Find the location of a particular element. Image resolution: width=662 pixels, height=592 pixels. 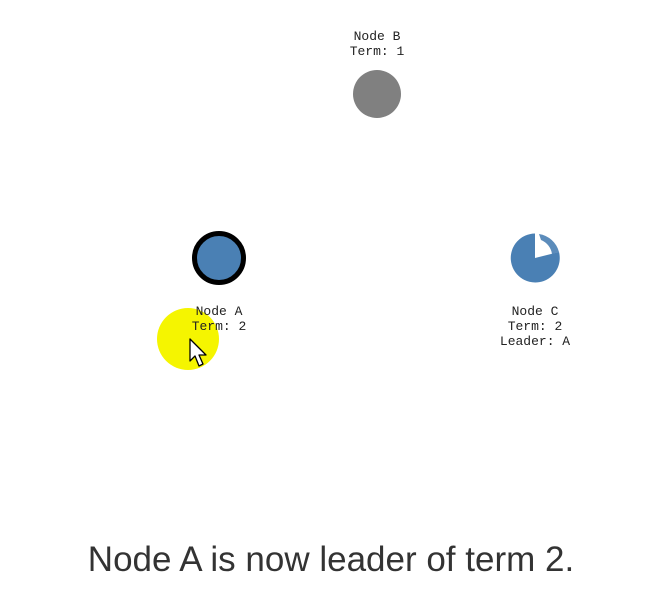

node-b-term: Term: 1 is located at coordinates (377, 51).